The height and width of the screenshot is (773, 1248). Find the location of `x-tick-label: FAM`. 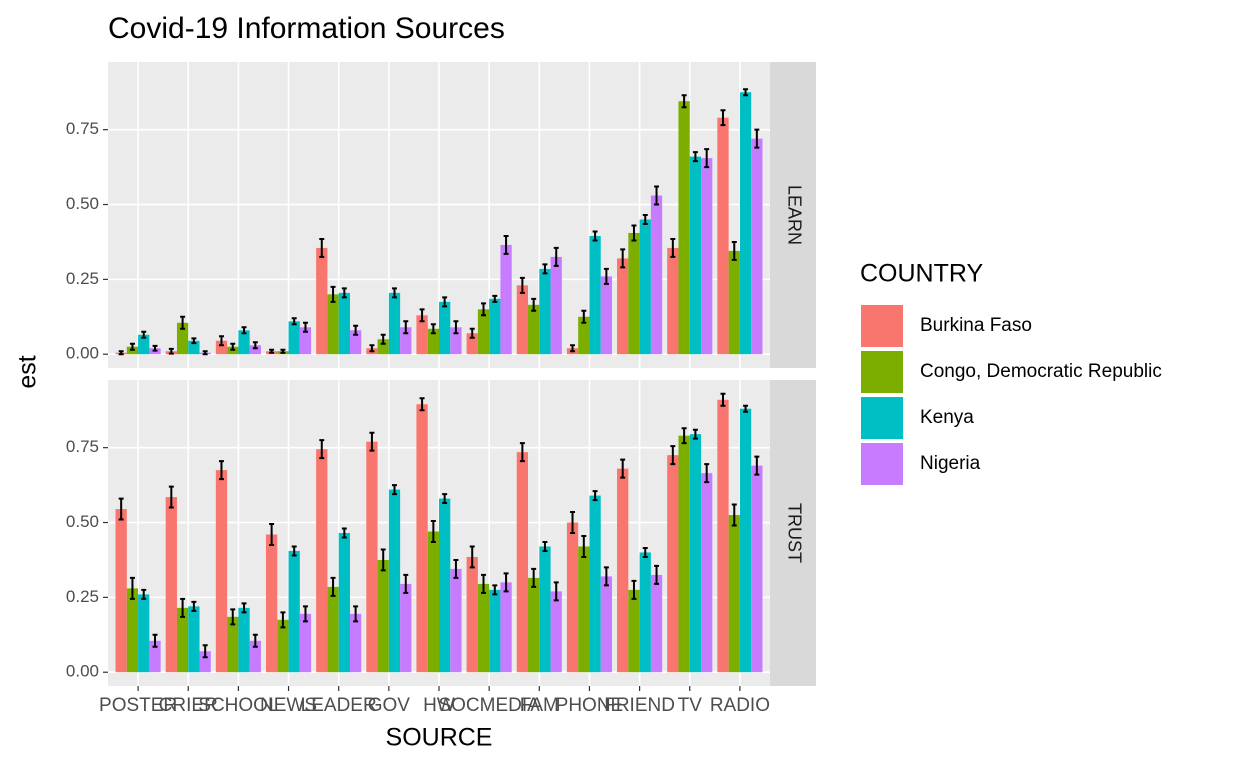

x-tick-label: FAM is located at coordinates (539, 705).